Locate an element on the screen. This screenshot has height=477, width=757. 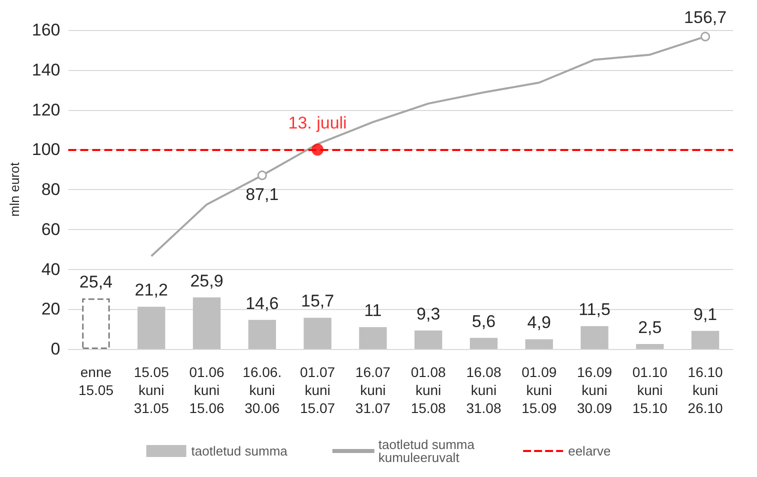
data-label: 9,3 is located at coordinates (428, 314).